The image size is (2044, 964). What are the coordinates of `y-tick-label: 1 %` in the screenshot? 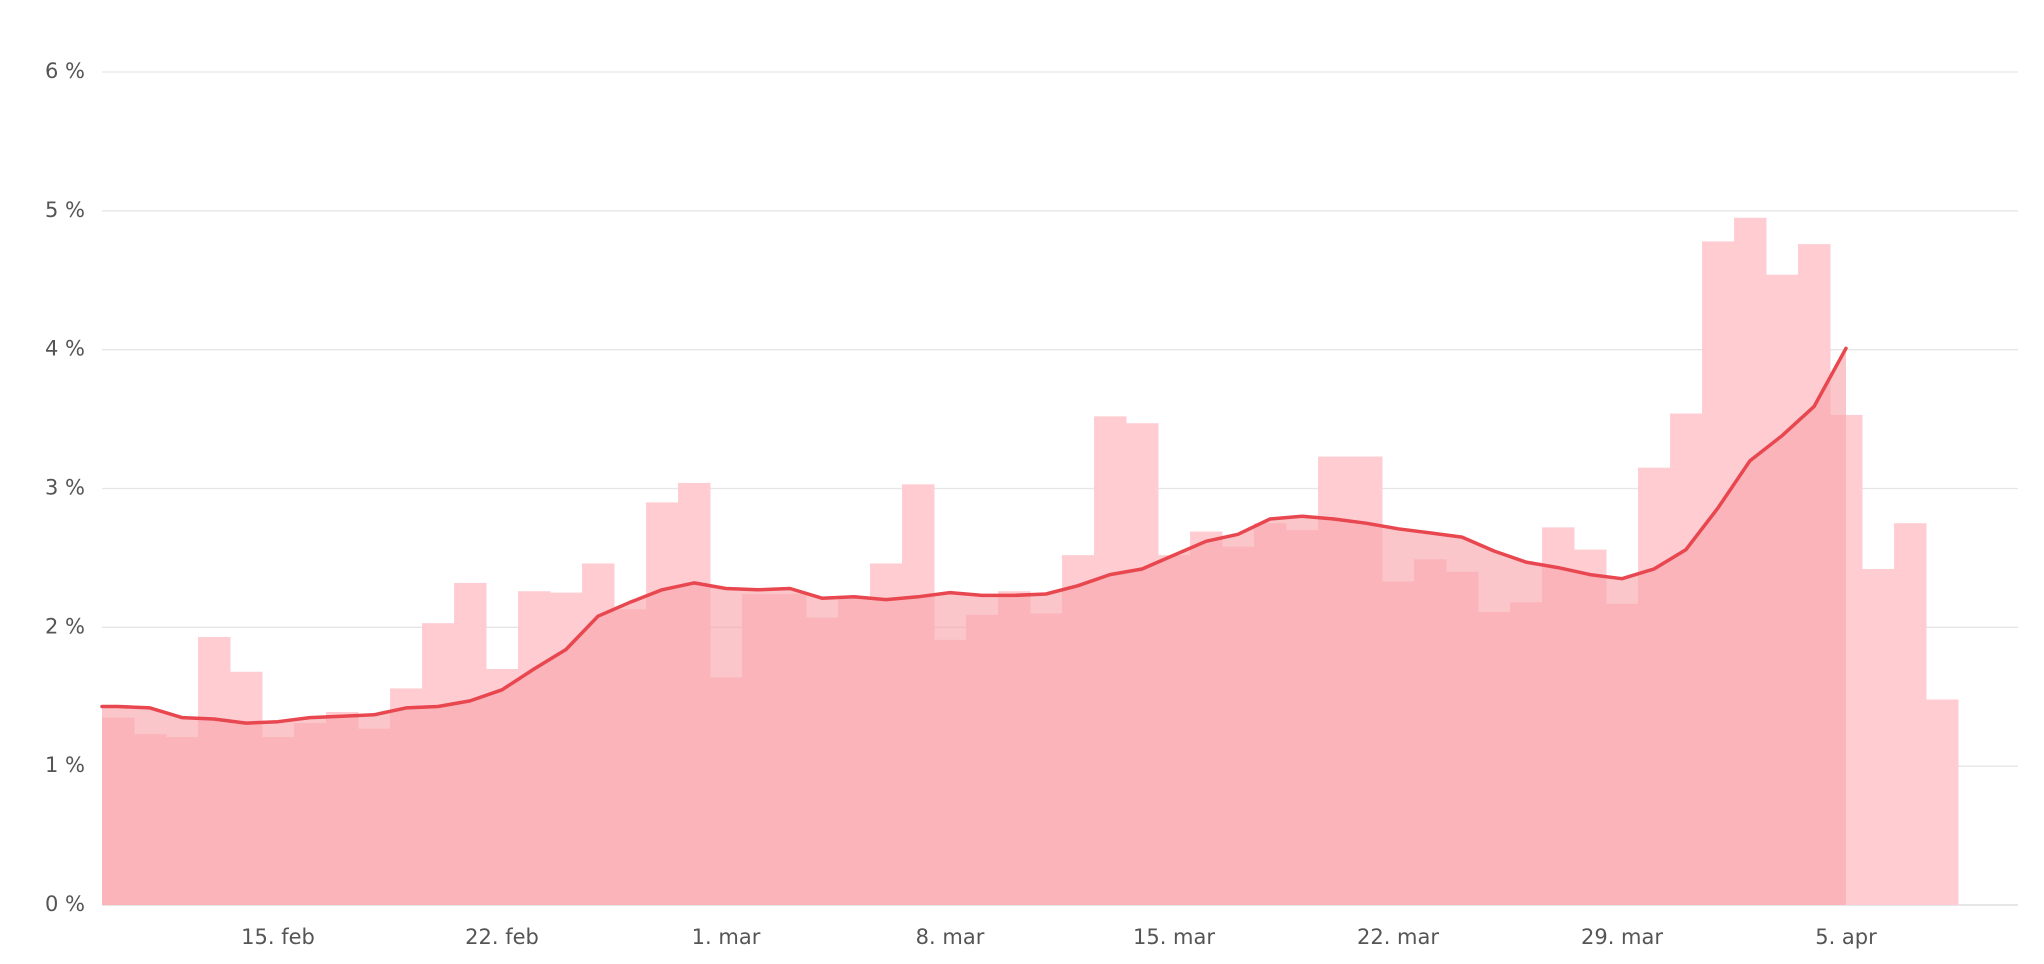 It's located at (65, 765).